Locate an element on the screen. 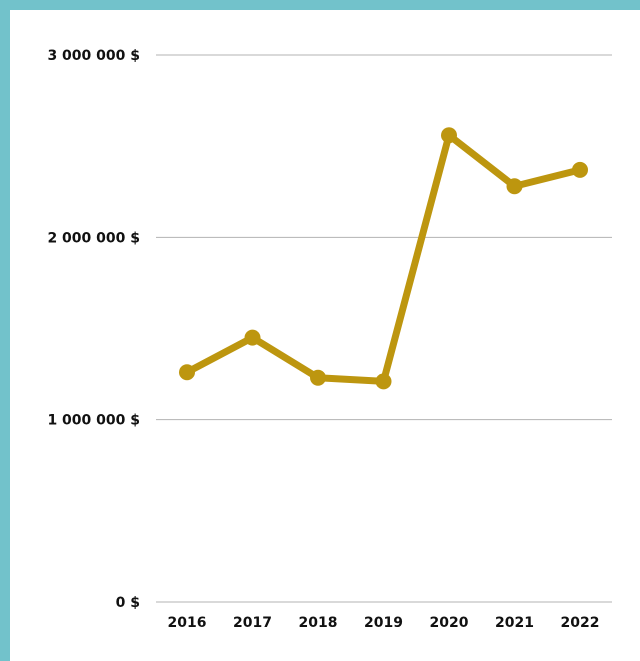 Image resolution: width=640 pixels, height=661 pixels. x-tick-label: 2018 is located at coordinates (318, 623).